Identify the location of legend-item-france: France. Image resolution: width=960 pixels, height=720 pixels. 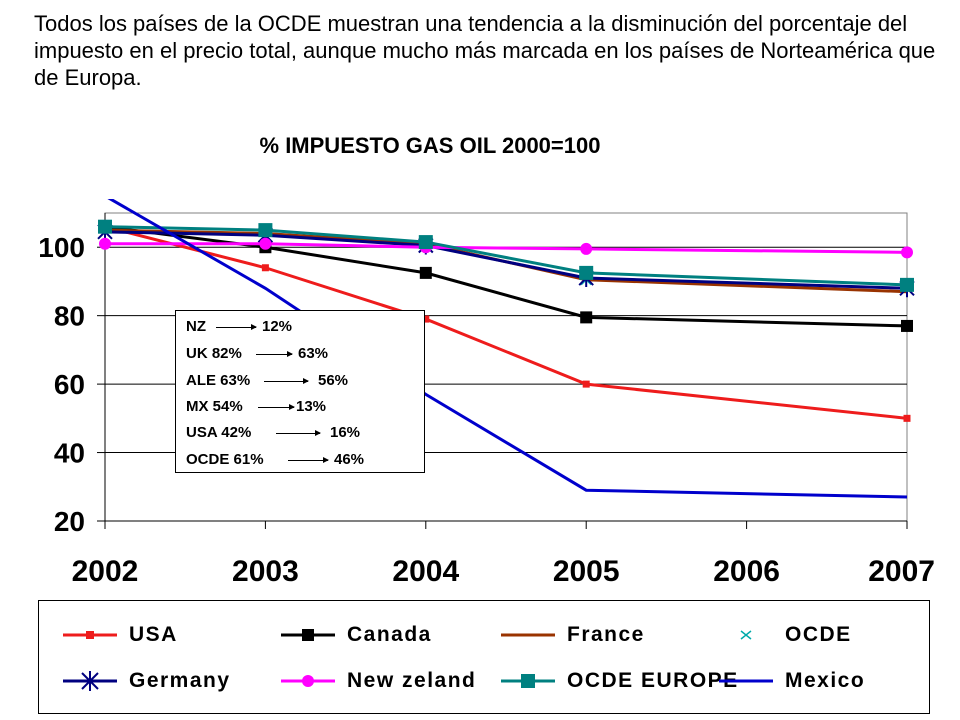
(604, 636).